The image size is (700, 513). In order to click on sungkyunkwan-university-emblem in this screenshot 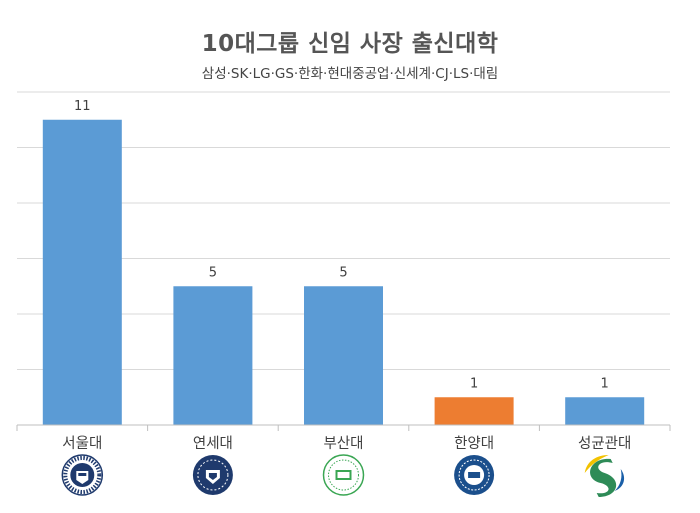, I will do `click(604, 476)`.